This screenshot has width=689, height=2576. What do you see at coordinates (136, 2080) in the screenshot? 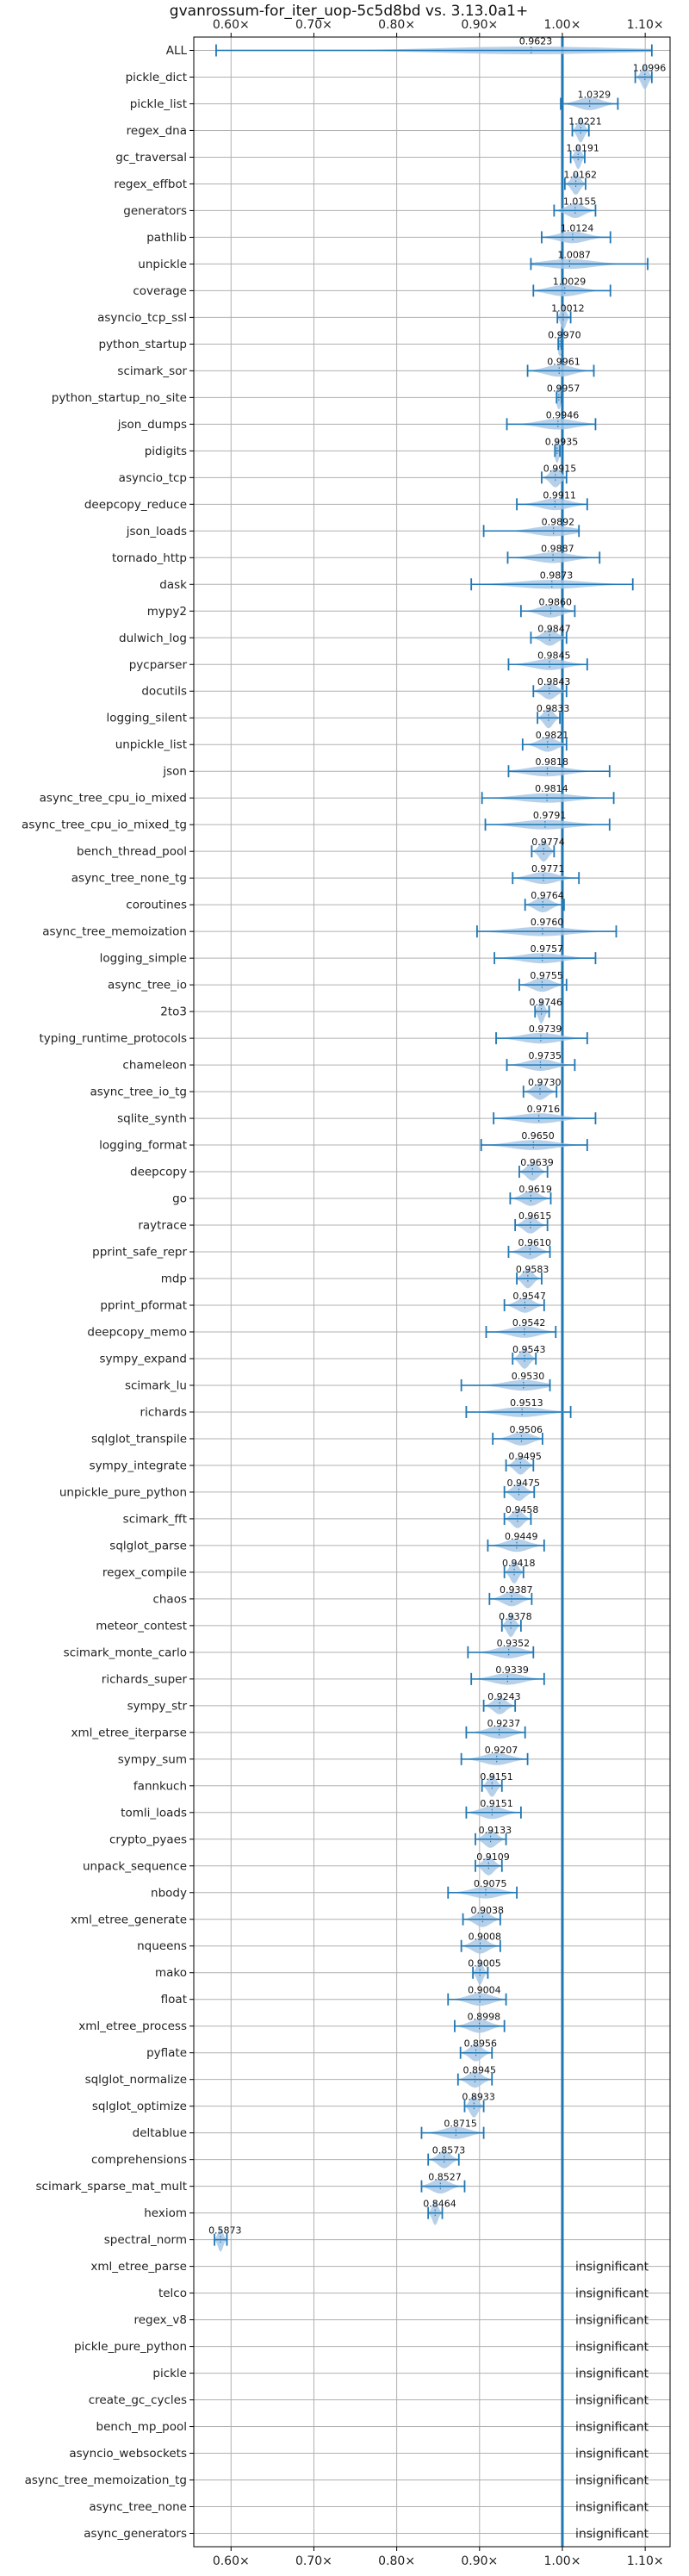
I see `benchmark-label: sqlglot_normalize` at bounding box center [136, 2080].